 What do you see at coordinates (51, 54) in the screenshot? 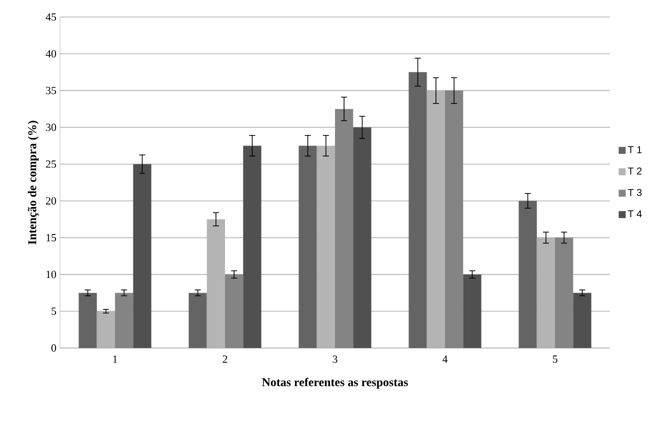
I see `y-tick-label: 40` at bounding box center [51, 54].